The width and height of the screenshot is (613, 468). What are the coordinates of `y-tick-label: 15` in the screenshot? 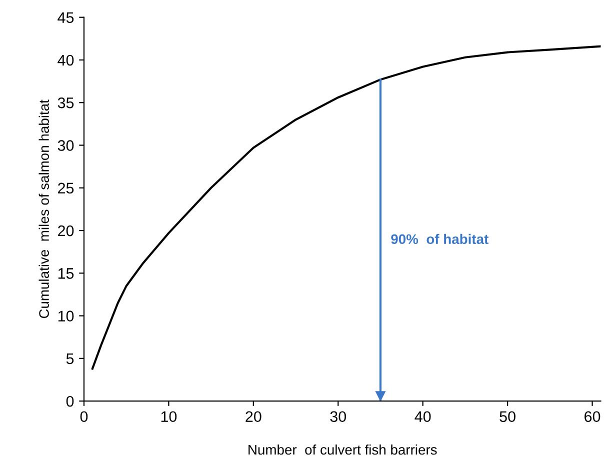 It's located at (66, 273).